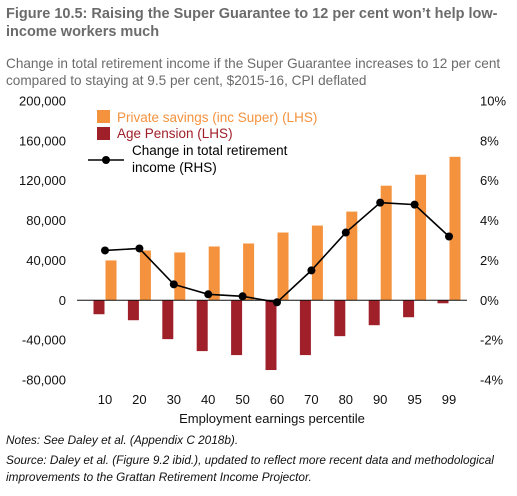 This screenshot has height=496, width=517. I want to click on x-tick-label: 40, so click(208, 399).